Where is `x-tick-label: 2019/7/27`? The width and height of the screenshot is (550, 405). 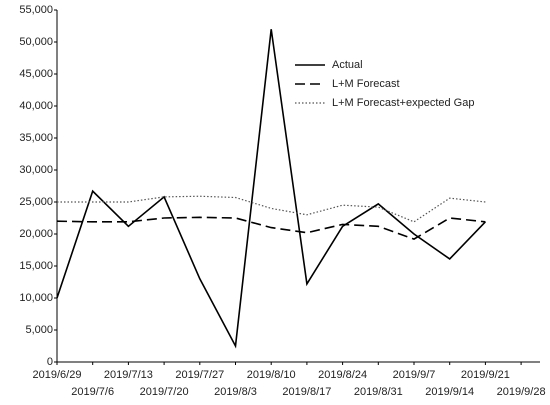 x-tick-label: 2019/7/27 is located at coordinates (199, 375).